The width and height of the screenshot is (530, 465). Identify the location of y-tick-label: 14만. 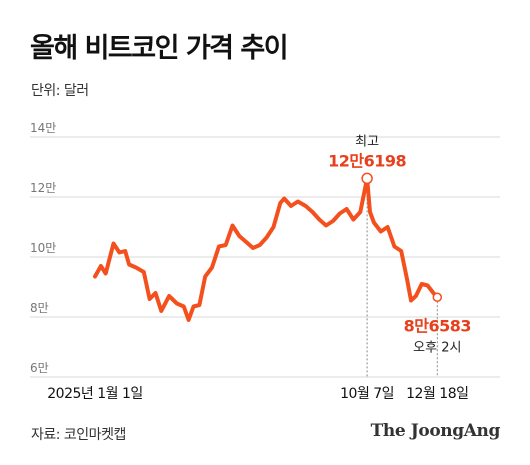
(43, 128).